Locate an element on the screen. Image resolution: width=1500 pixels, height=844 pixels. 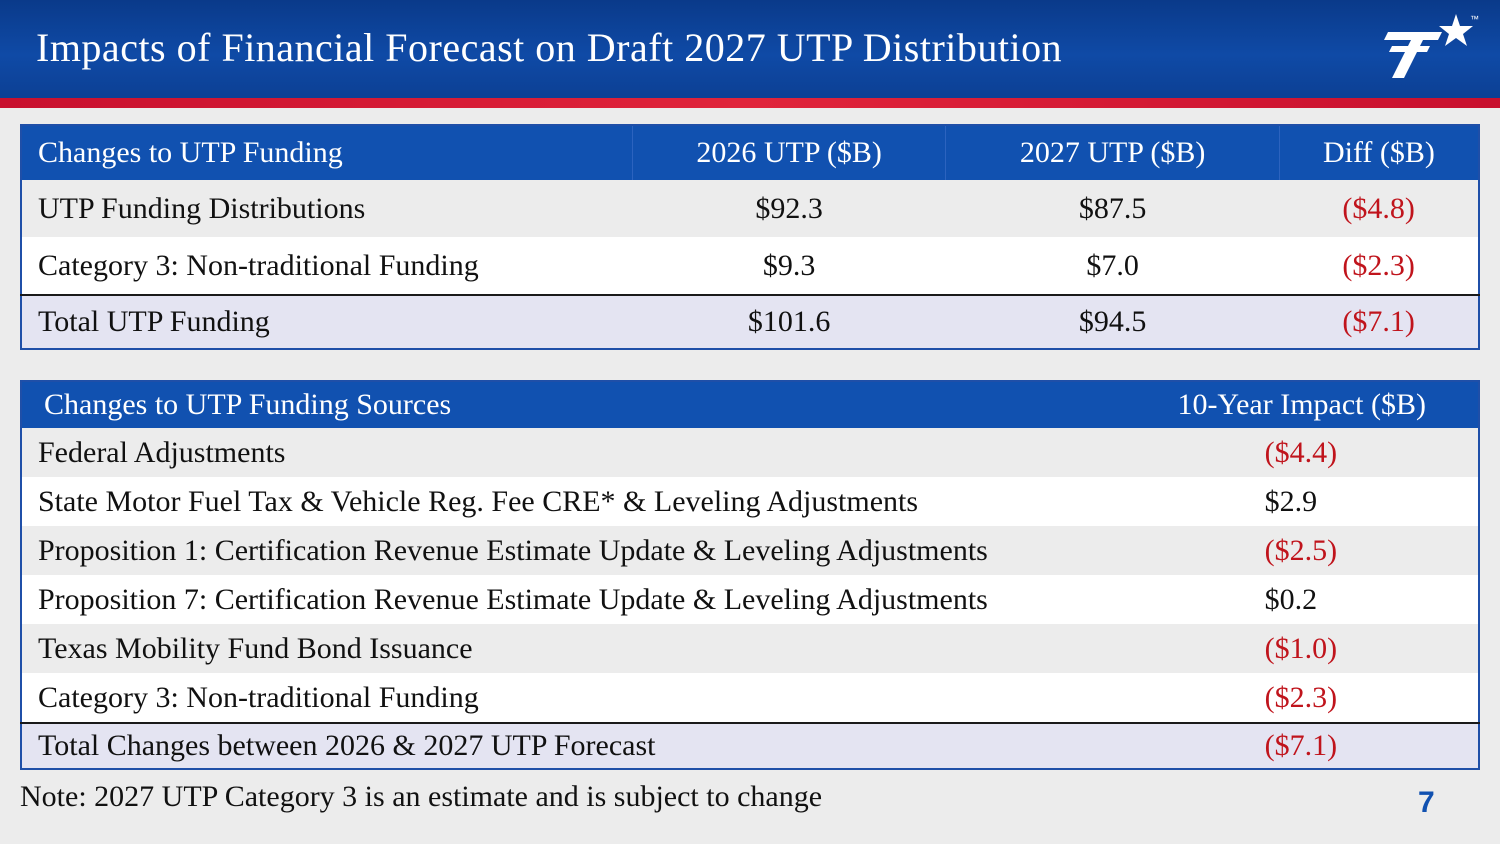
row-label: Total UTP Funding is located at coordinates (327, 321).